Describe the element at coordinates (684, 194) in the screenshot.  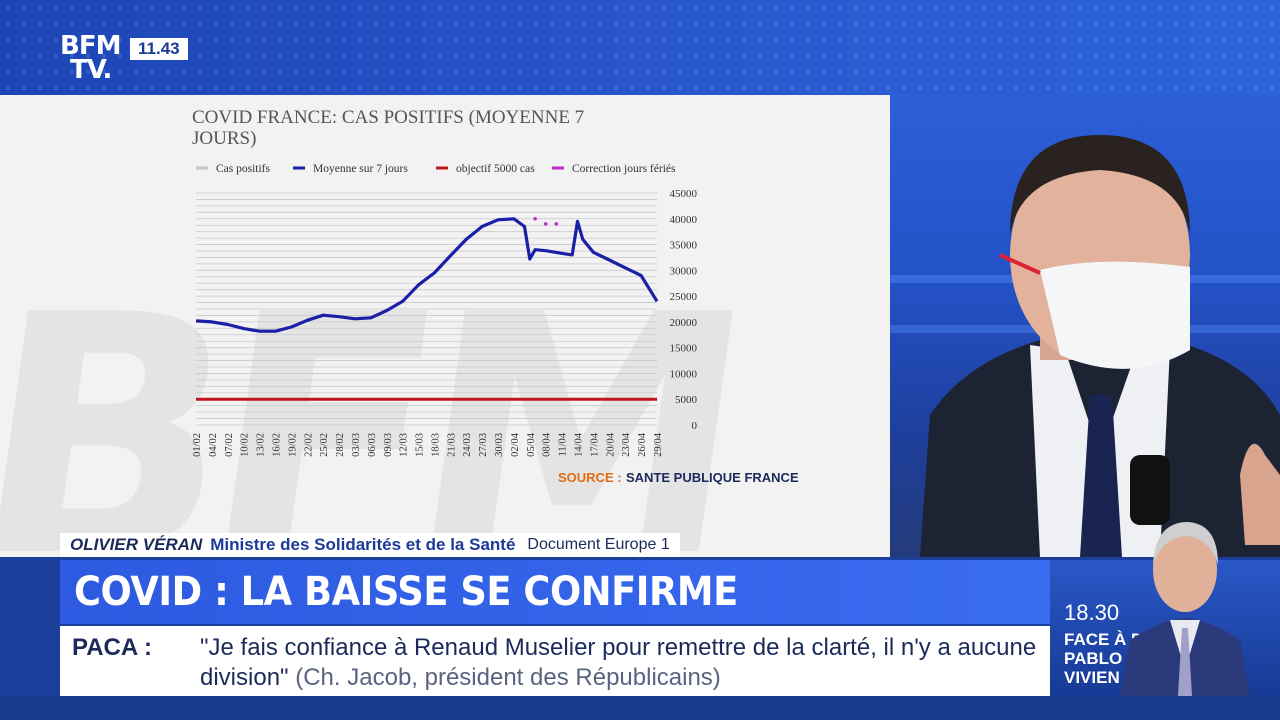
I see `y-tick-label: 45000` at that location.